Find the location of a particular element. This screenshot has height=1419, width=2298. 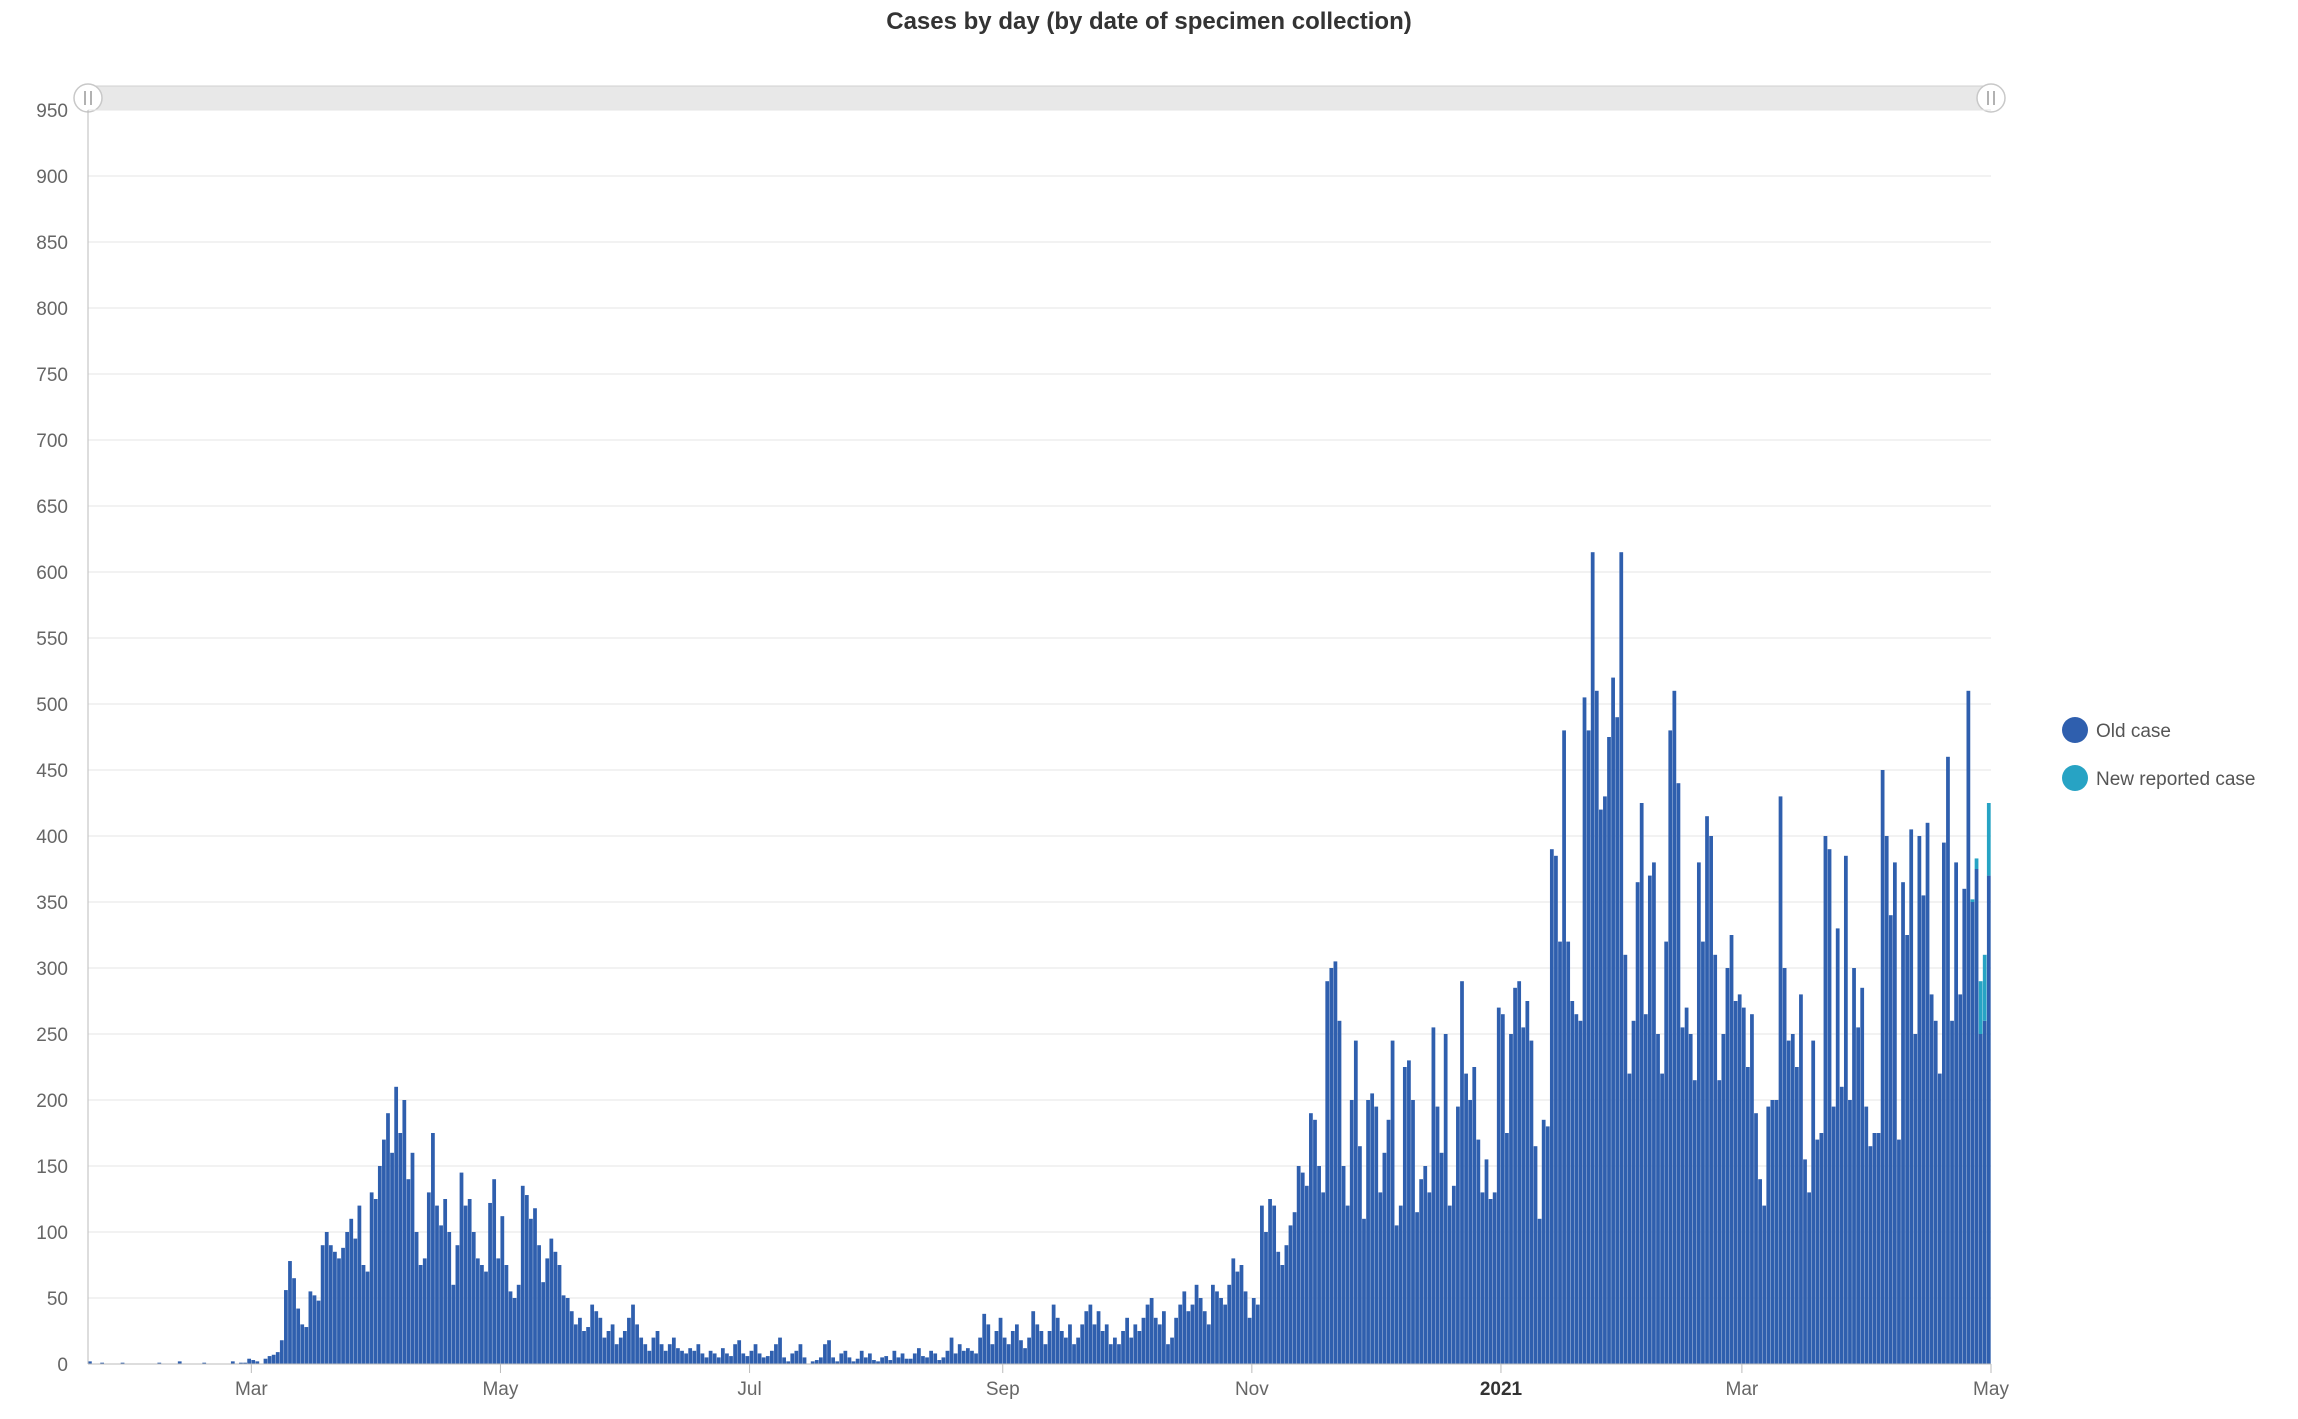

range-slider-left-handle is located at coordinates (88, 98).